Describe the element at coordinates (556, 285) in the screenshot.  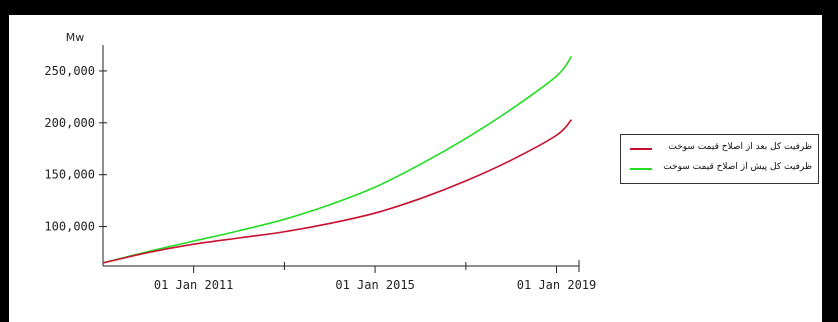
I see `x-tick-label: 01 Jan 2019` at that location.